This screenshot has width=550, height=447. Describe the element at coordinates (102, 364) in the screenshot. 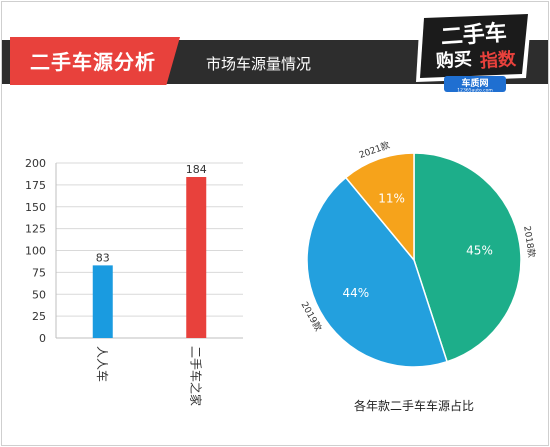

I see `x-tick-label: 人人车` at that location.